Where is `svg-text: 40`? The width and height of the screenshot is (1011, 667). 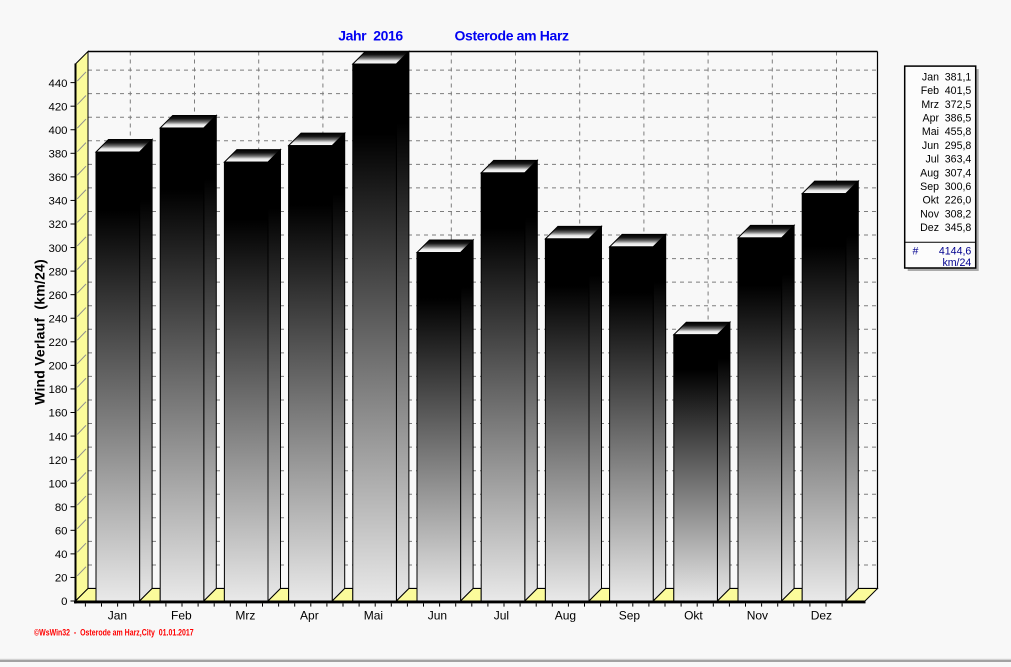 svg-text: 40 is located at coordinates (61, 555).